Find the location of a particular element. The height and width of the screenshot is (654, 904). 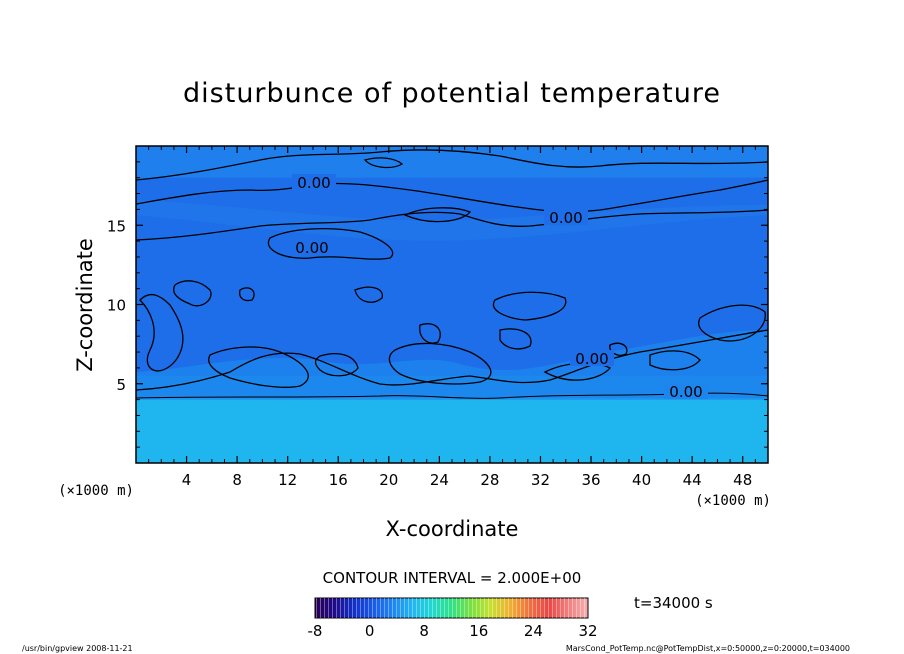

contour-line-mid is located at coordinates (452, 225).